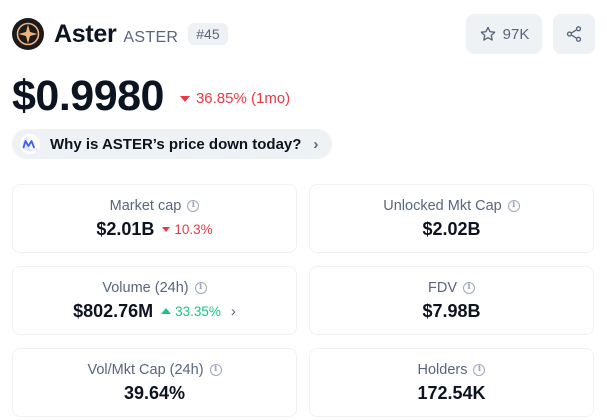 This screenshot has height=420, width=607. What do you see at coordinates (145, 287) in the screenshot?
I see `volume-label: Volume (24h)` at bounding box center [145, 287].